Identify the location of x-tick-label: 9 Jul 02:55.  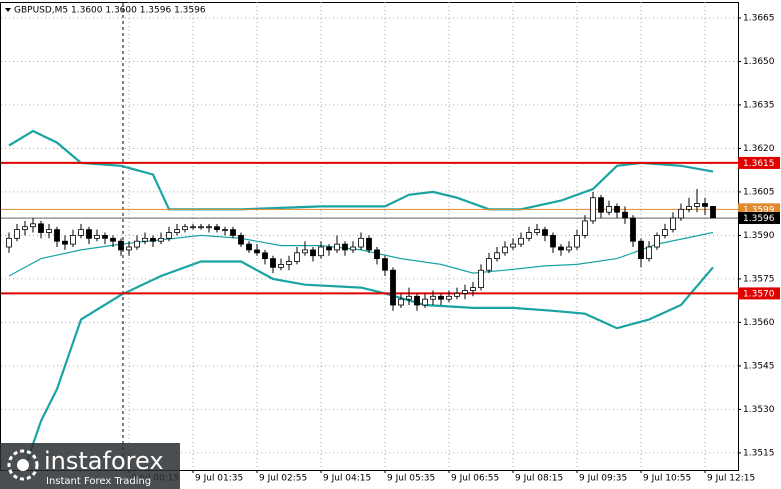
(283, 479).